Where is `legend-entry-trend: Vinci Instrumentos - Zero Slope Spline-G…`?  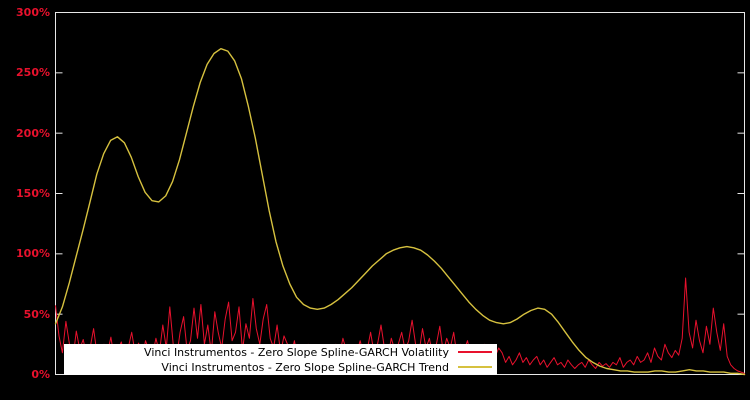
legend-entry-trend: Vinci Instrumentos - Zero Slope Spline-G… is located at coordinates (280, 367).